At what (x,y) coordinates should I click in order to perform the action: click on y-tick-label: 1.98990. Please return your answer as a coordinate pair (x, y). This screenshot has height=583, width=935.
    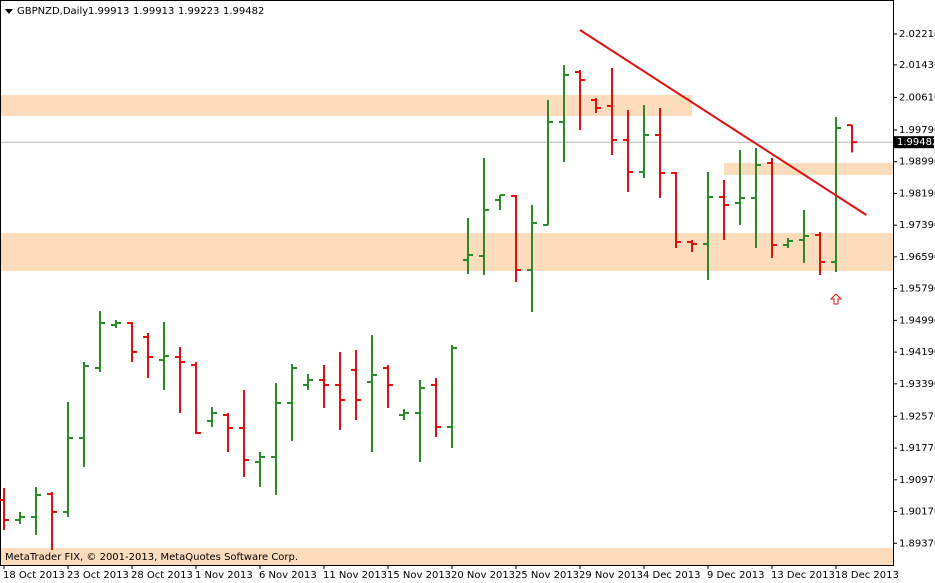
    Looking at the image, I should click on (917, 162).